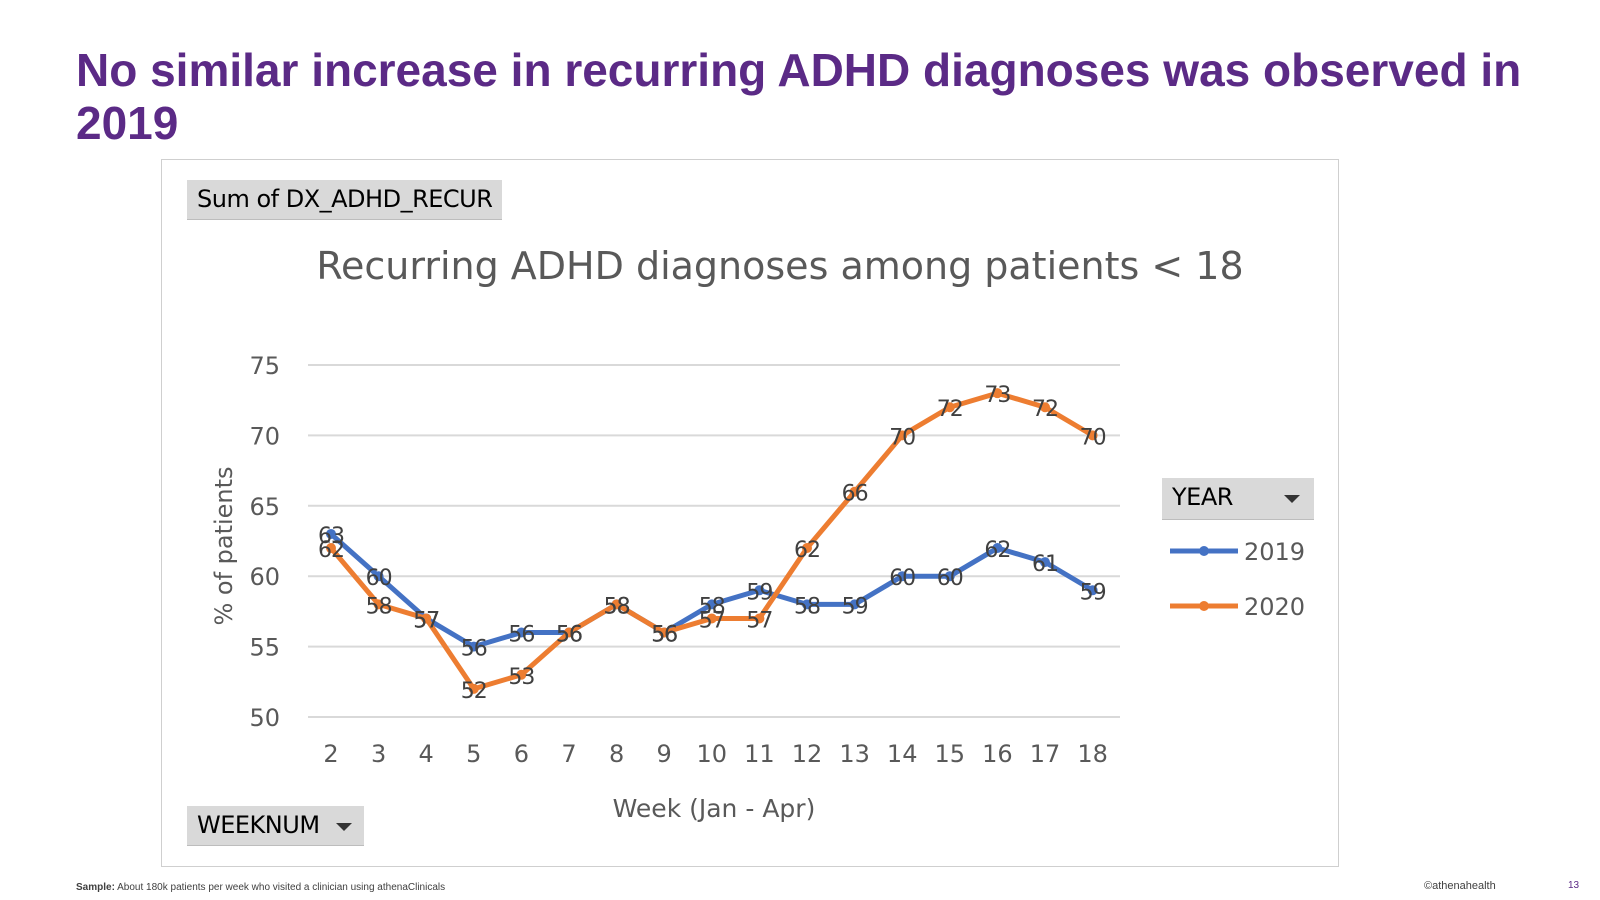  Describe the element at coordinates (1274, 552) in the screenshot. I see `legend-label-2019: 2019` at that location.